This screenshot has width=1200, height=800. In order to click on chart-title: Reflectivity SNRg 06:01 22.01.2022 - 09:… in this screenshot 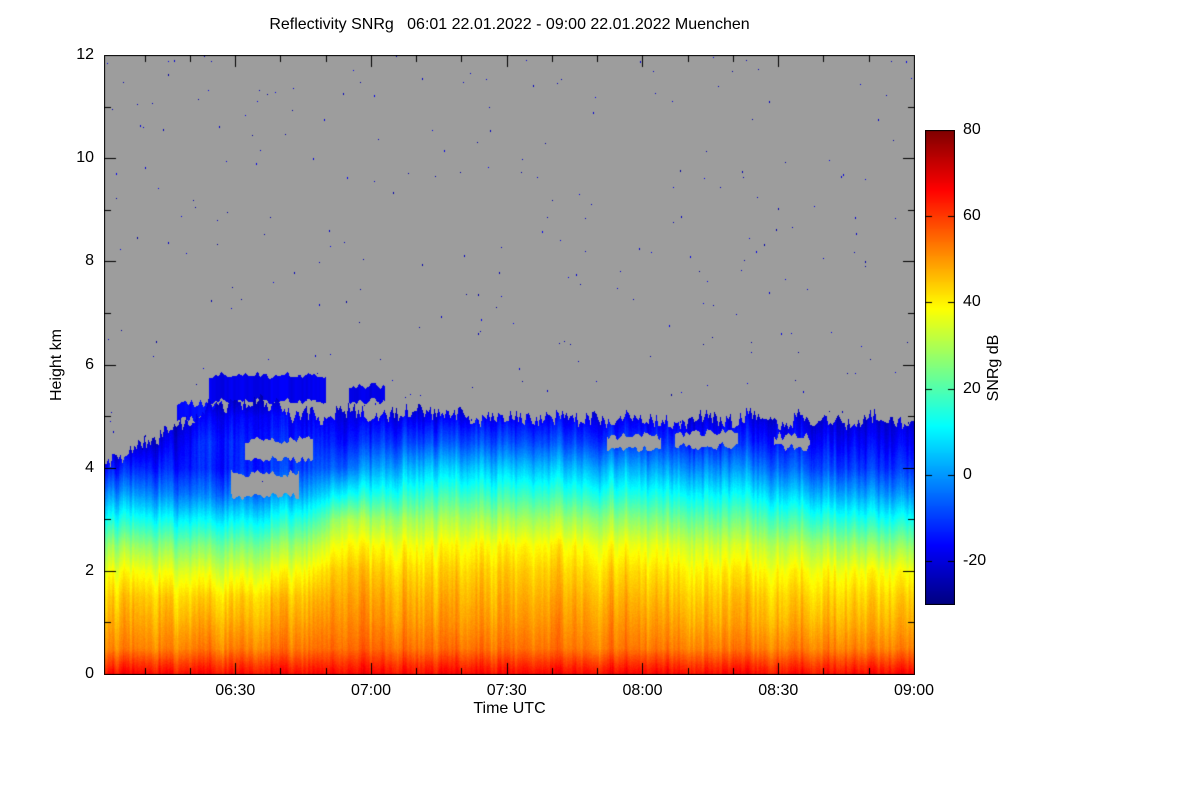, I will do `click(509, 24)`.